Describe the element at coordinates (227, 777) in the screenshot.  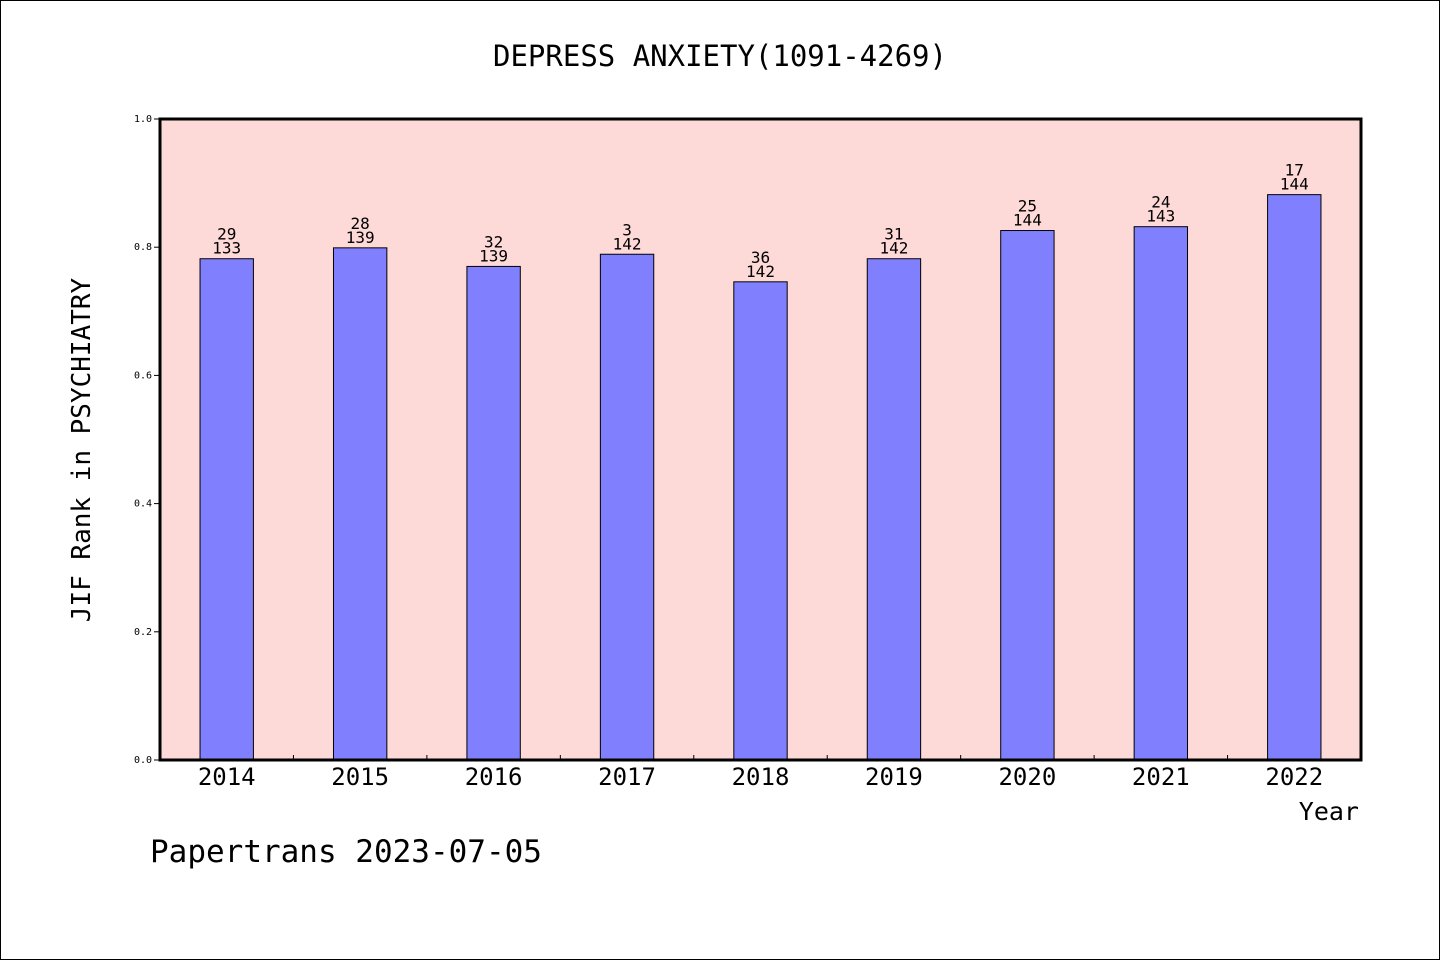
I see `x-tick-label: 2014` at that location.